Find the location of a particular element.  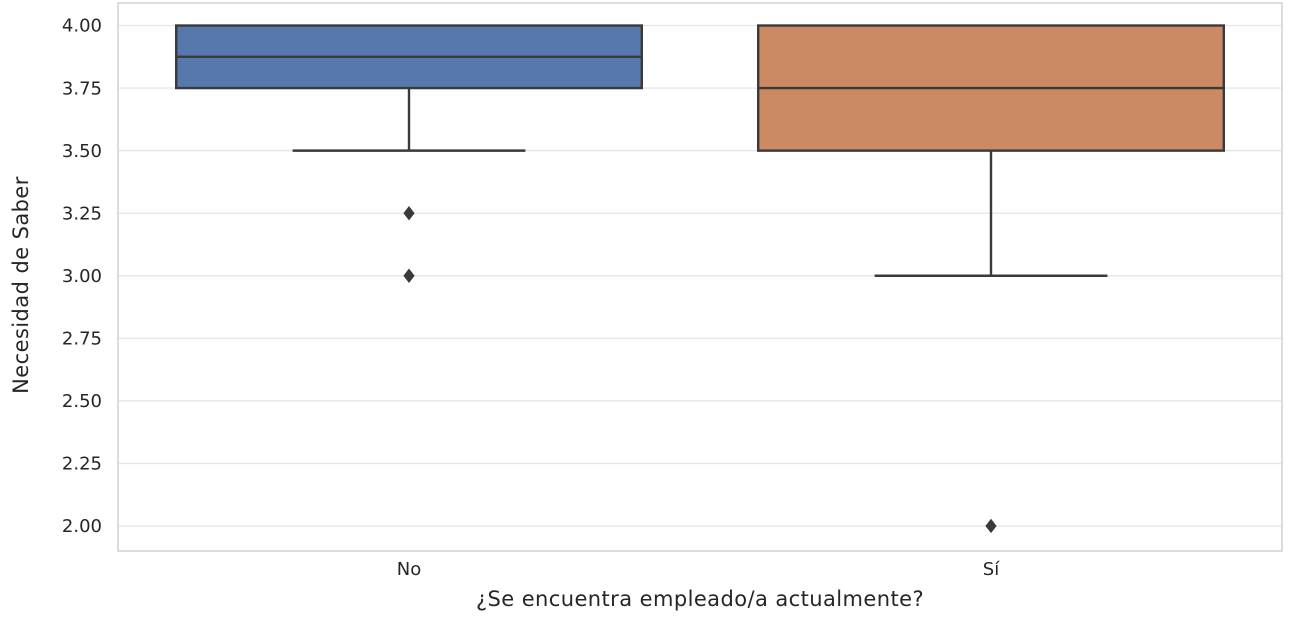

y-tick-label: 3.00 is located at coordinates (82, 276).